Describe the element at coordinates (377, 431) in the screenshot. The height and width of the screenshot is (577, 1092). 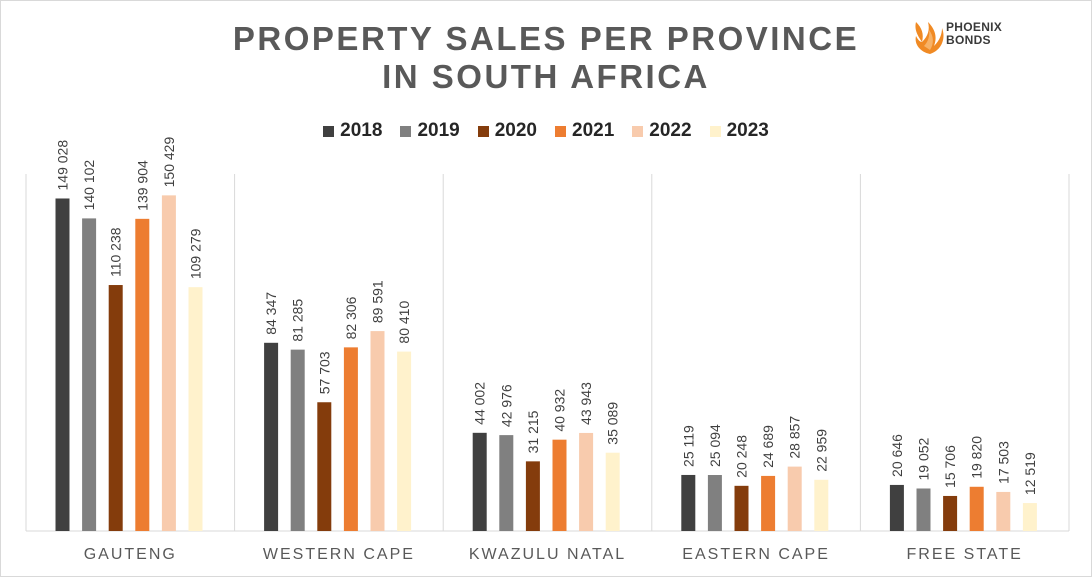
I see `bar-2022-western-cape` at that location.